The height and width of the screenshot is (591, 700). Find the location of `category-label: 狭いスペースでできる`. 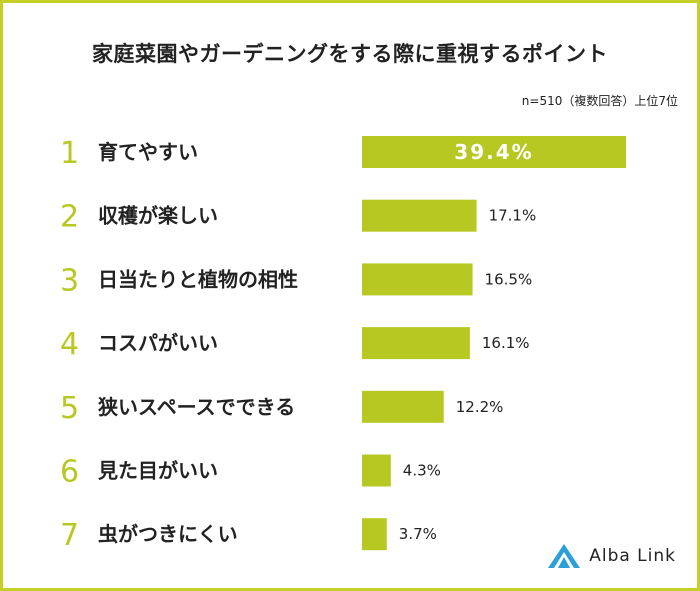

category-label: 狭いスペースでできる is located at coordinates (196, 407).